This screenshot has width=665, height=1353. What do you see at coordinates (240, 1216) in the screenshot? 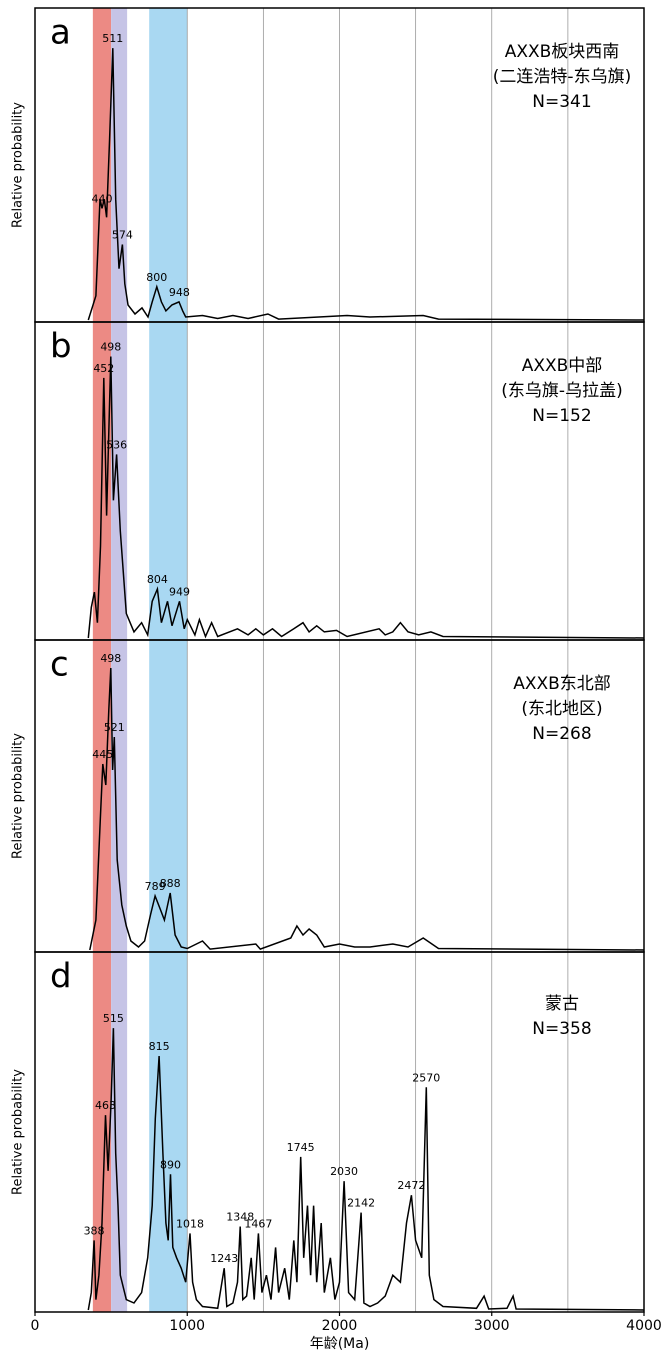
I see `peak-label: 1348` at bounding box center [240, 1216].